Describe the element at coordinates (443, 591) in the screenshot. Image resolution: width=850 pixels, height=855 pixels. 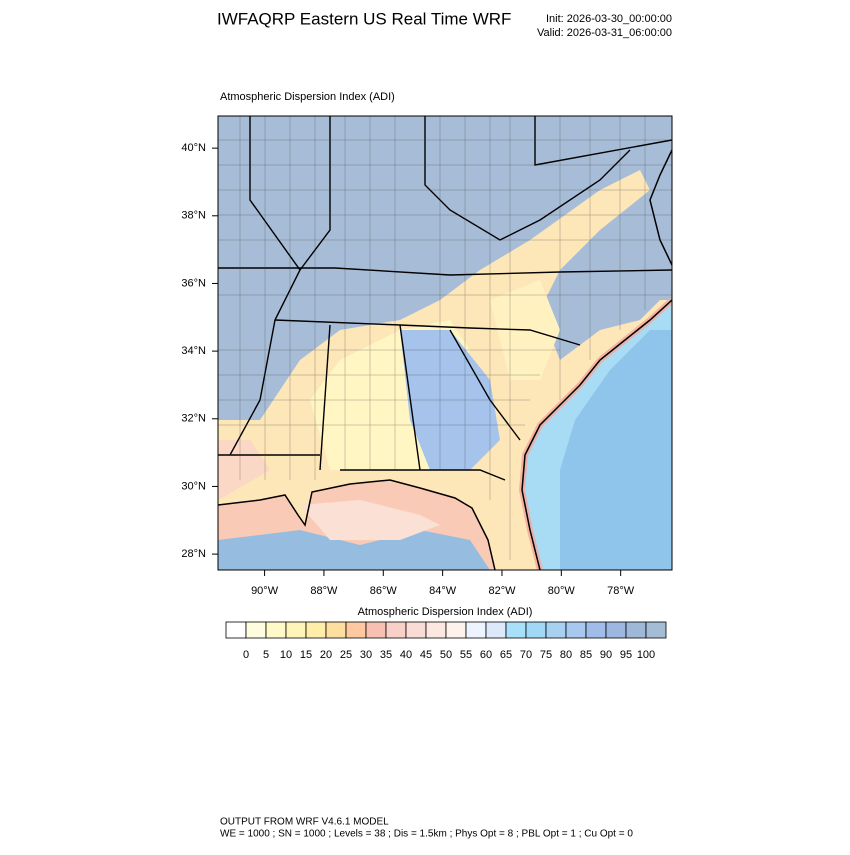
I see `x-tick-label: 84°W` at that location.